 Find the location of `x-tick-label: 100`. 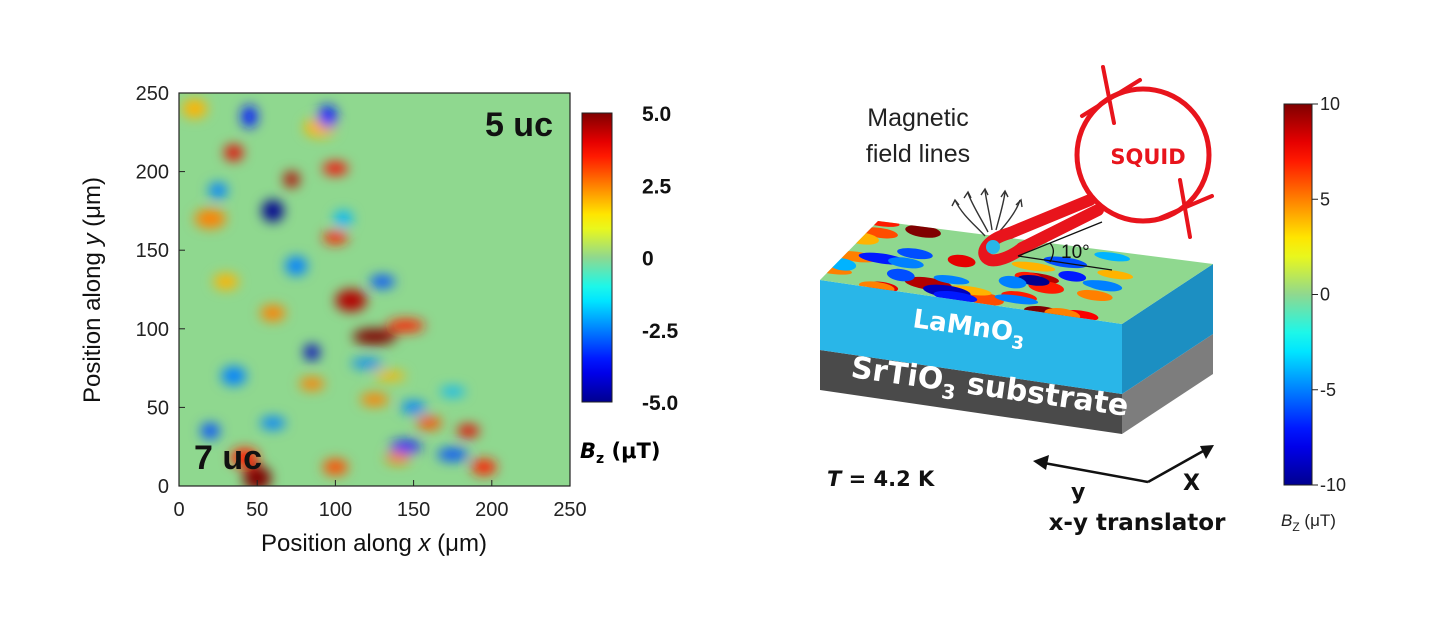

x-tick-label: 100 is located at coordinates (335, 510).